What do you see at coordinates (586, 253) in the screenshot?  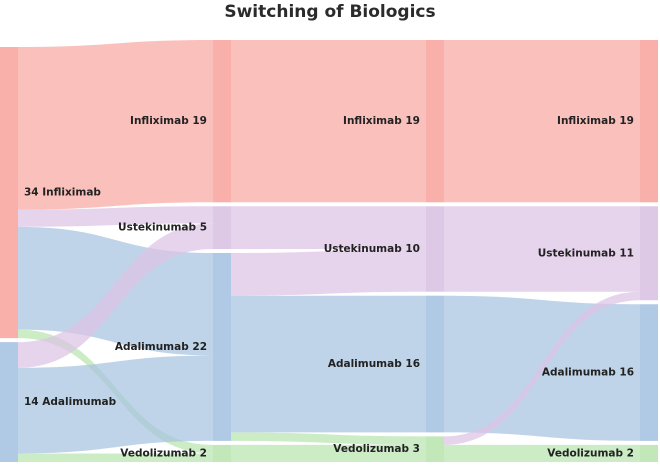 I see `node-label-B3: Ustekinumab 11` at bounding box center [586, 253].